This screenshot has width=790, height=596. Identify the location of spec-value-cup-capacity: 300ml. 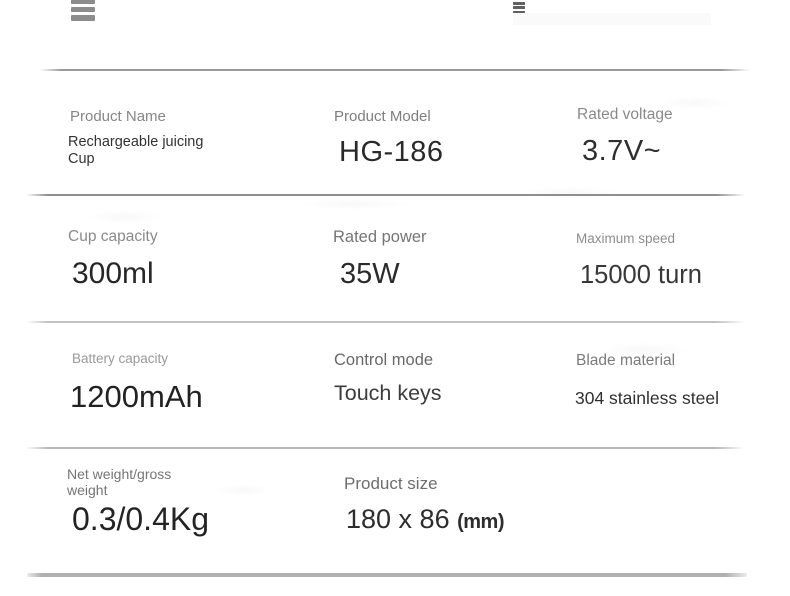
(113, 273).